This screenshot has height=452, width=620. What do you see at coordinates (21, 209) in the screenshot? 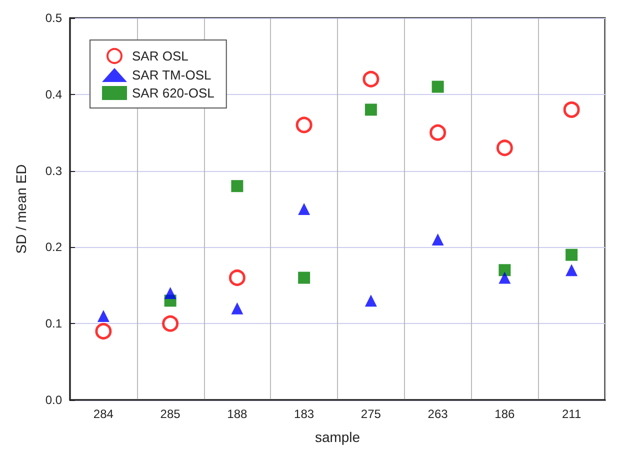
I see `y-axis-title: SD / mean ED` at bounding box center [21, 209].